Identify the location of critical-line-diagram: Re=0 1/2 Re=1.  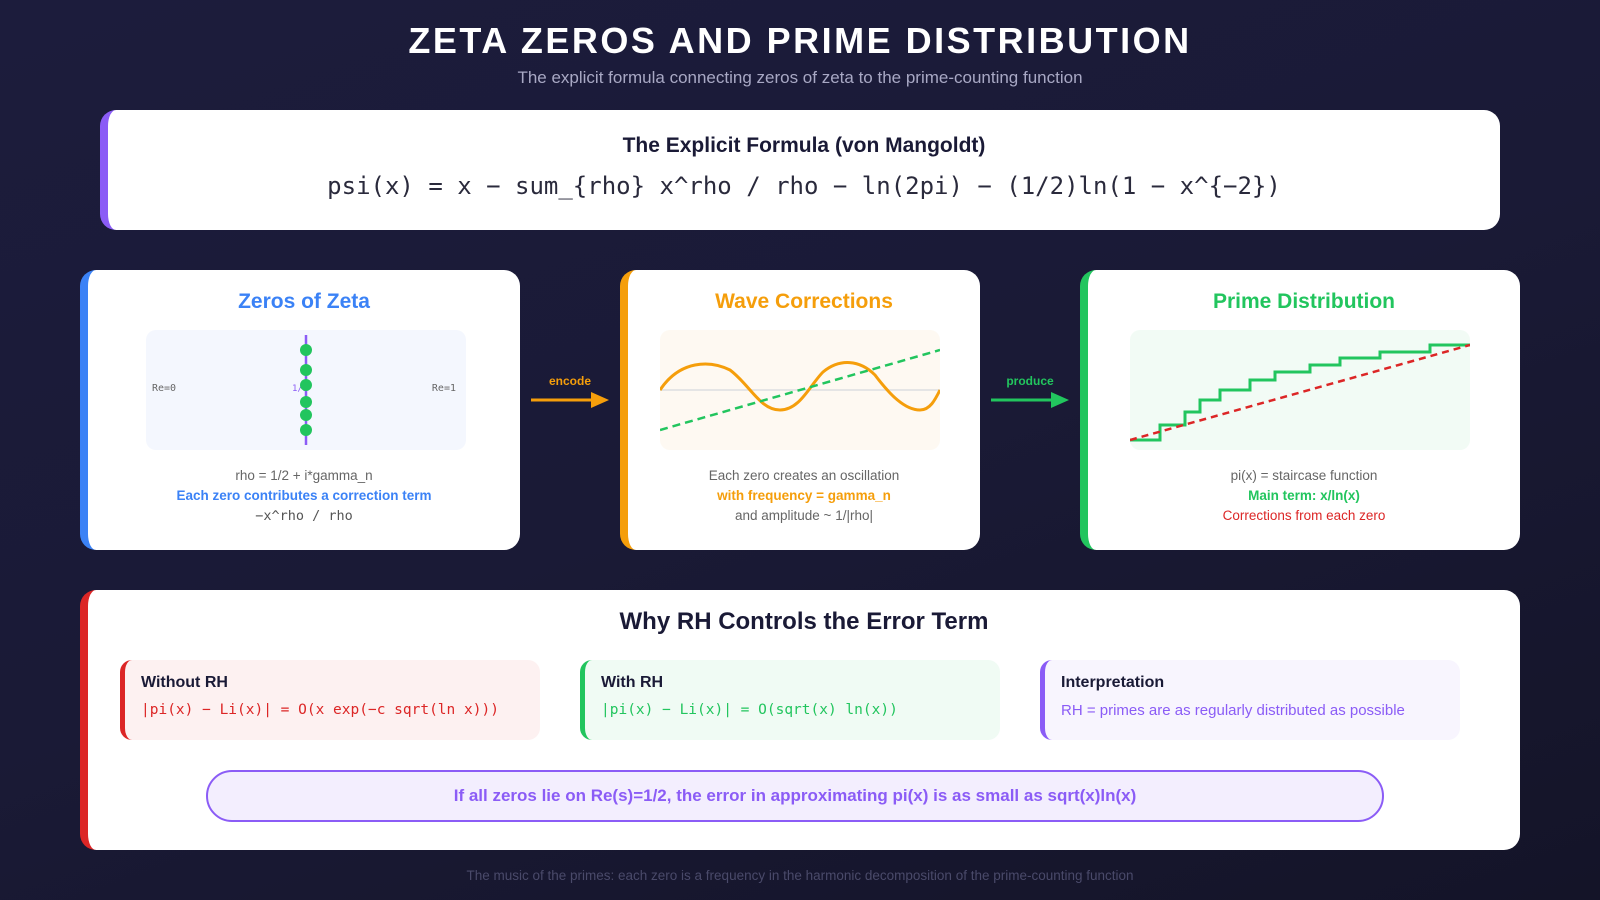
(306, 390).